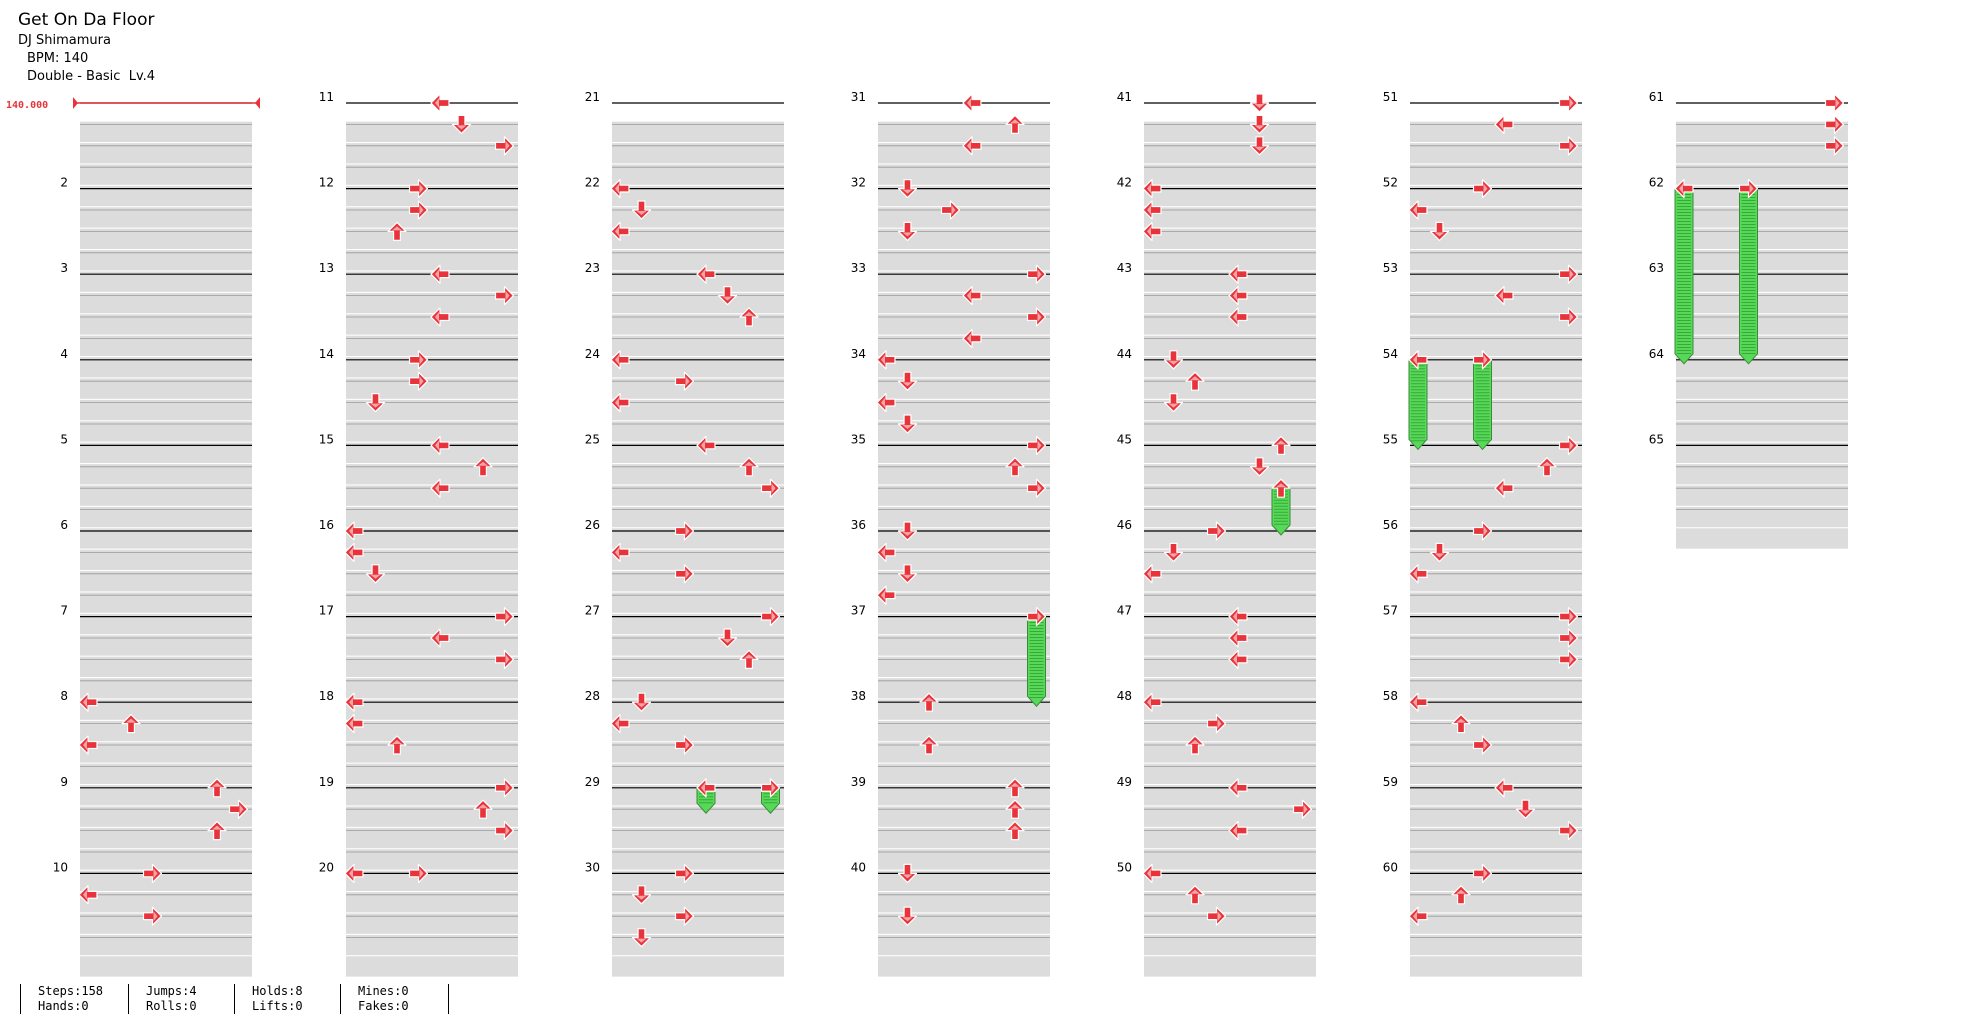  I want to click on measure-number: 36, so click(858, 525).